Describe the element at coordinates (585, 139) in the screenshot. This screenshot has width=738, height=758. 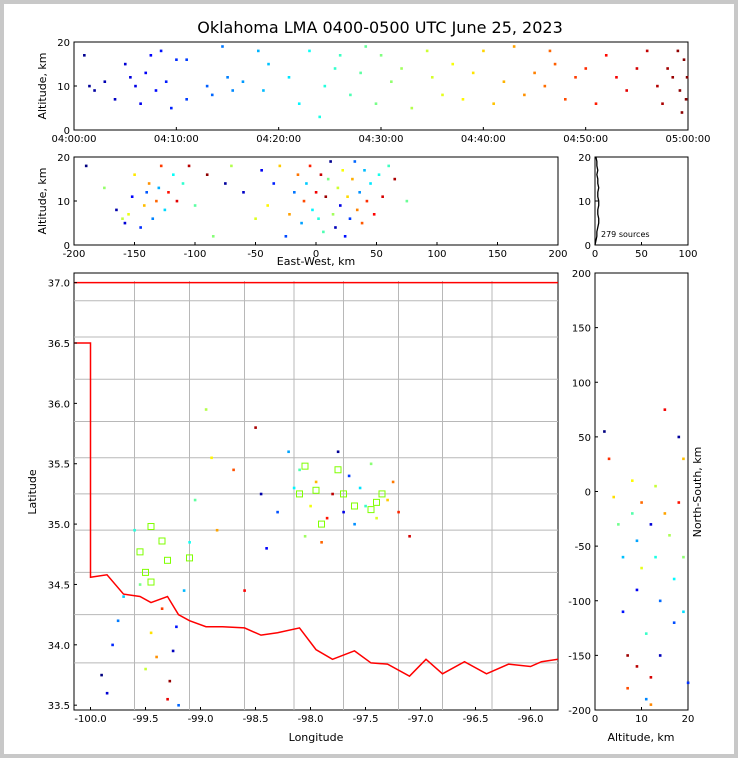
I see `time-axis-tick-label: 04:50:00` at that location.